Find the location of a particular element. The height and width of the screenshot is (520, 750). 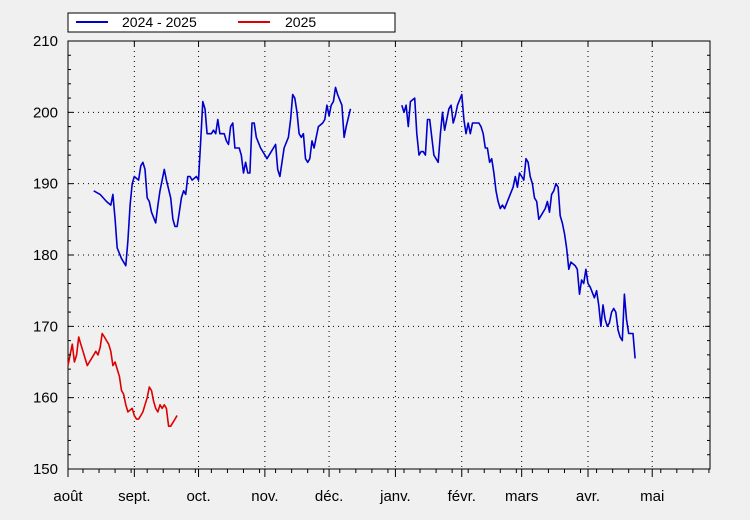

x-tick-label: mai is located at coordinates (652, 496).